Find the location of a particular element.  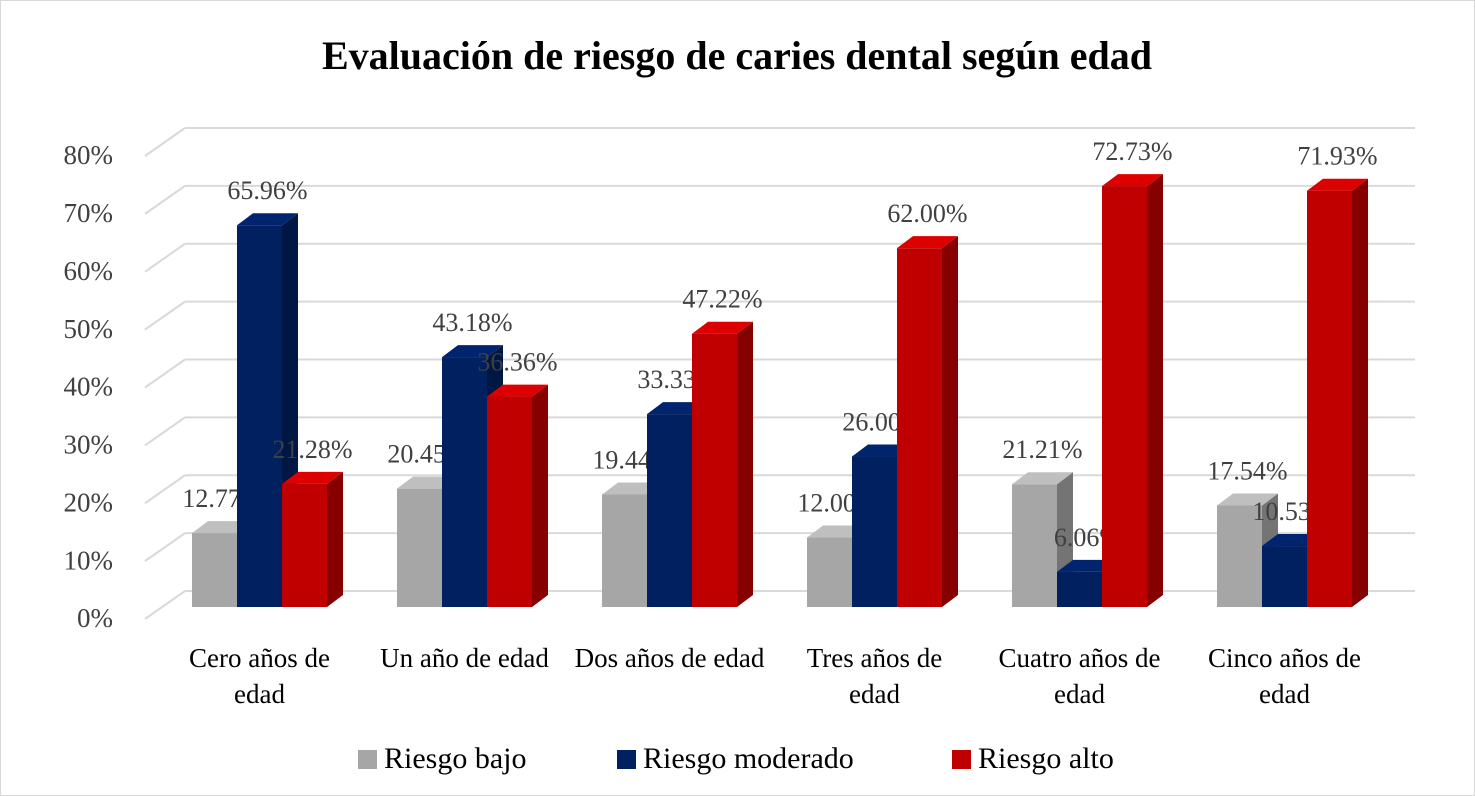

data-label: 36.36% is located at coordinates (517, 362).